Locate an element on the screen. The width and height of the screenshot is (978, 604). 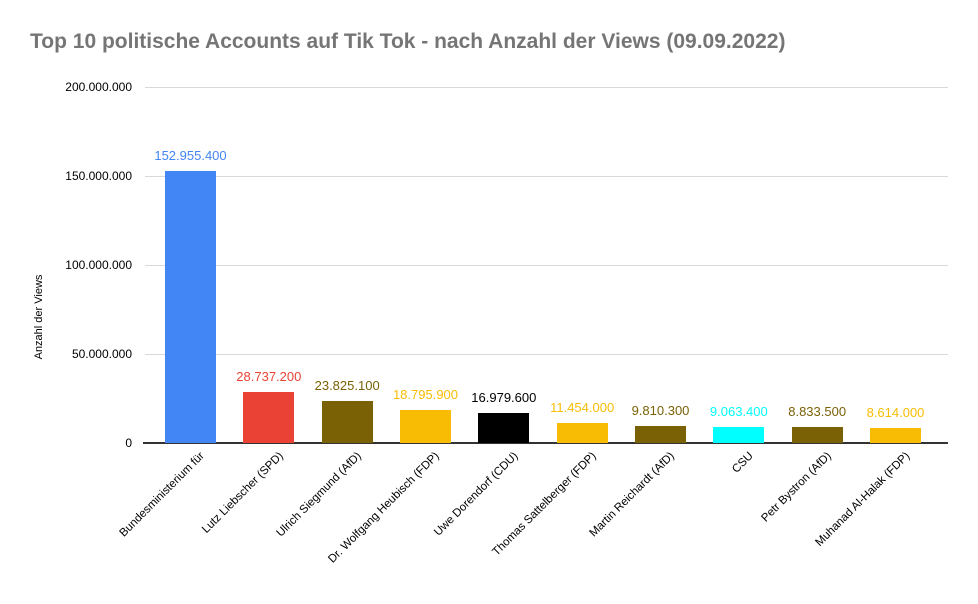
x-category-label: Uwe Dorendorf (CDU) is located at coordinates (476, 494).